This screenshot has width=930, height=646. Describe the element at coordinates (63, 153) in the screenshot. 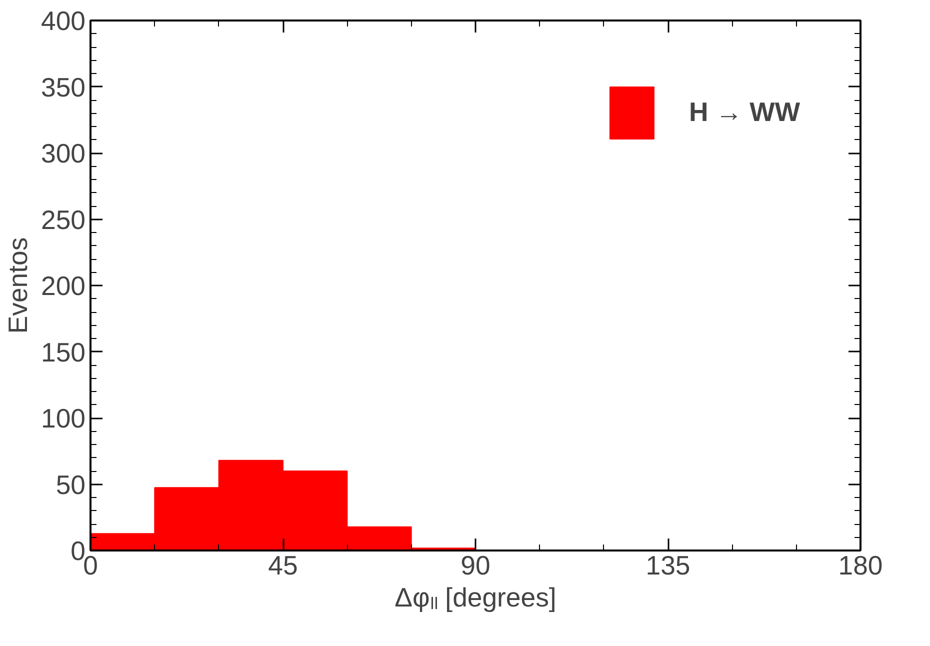

I see `y-tick-label: 300` at that location.